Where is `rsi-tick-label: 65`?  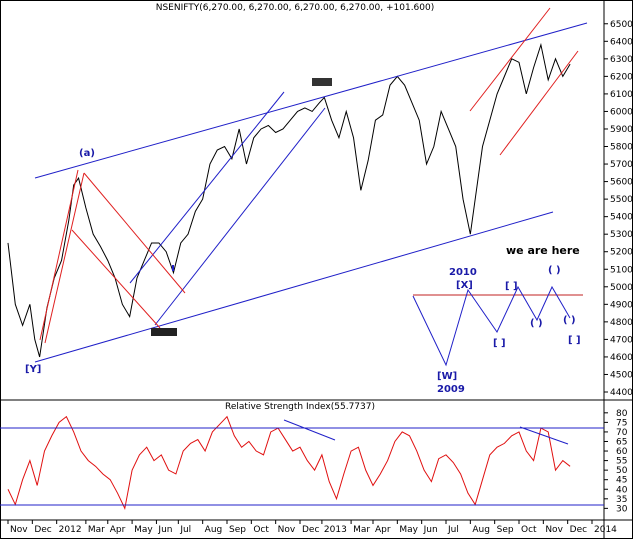 rsi-tick-label: 65 is located at coordinates (621, 442).